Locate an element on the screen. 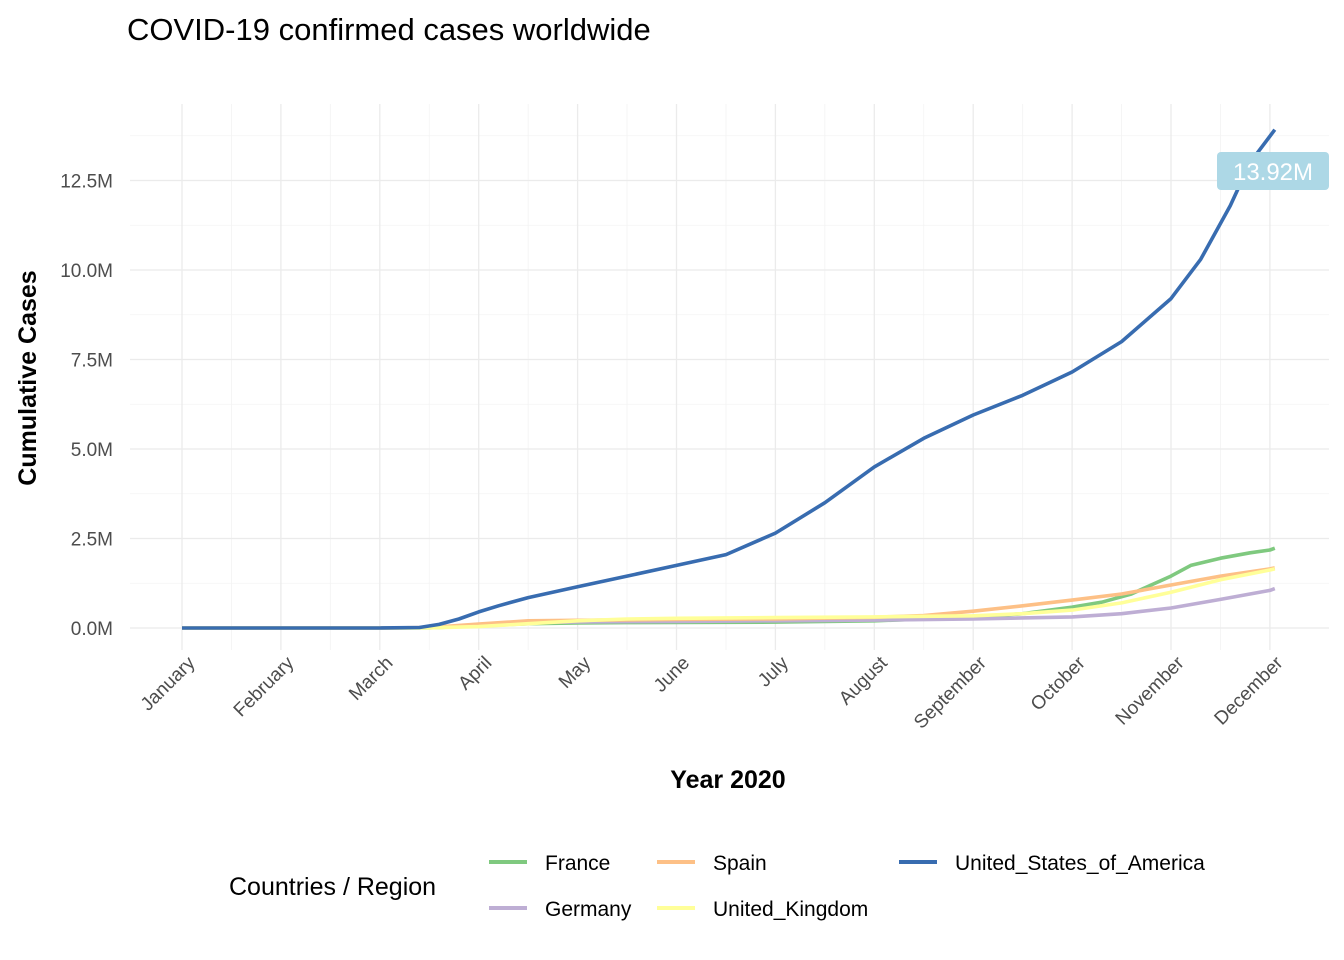 The image size is (1344, 960). y-tick-label: 10.0M is located at coordinates (86, 271).